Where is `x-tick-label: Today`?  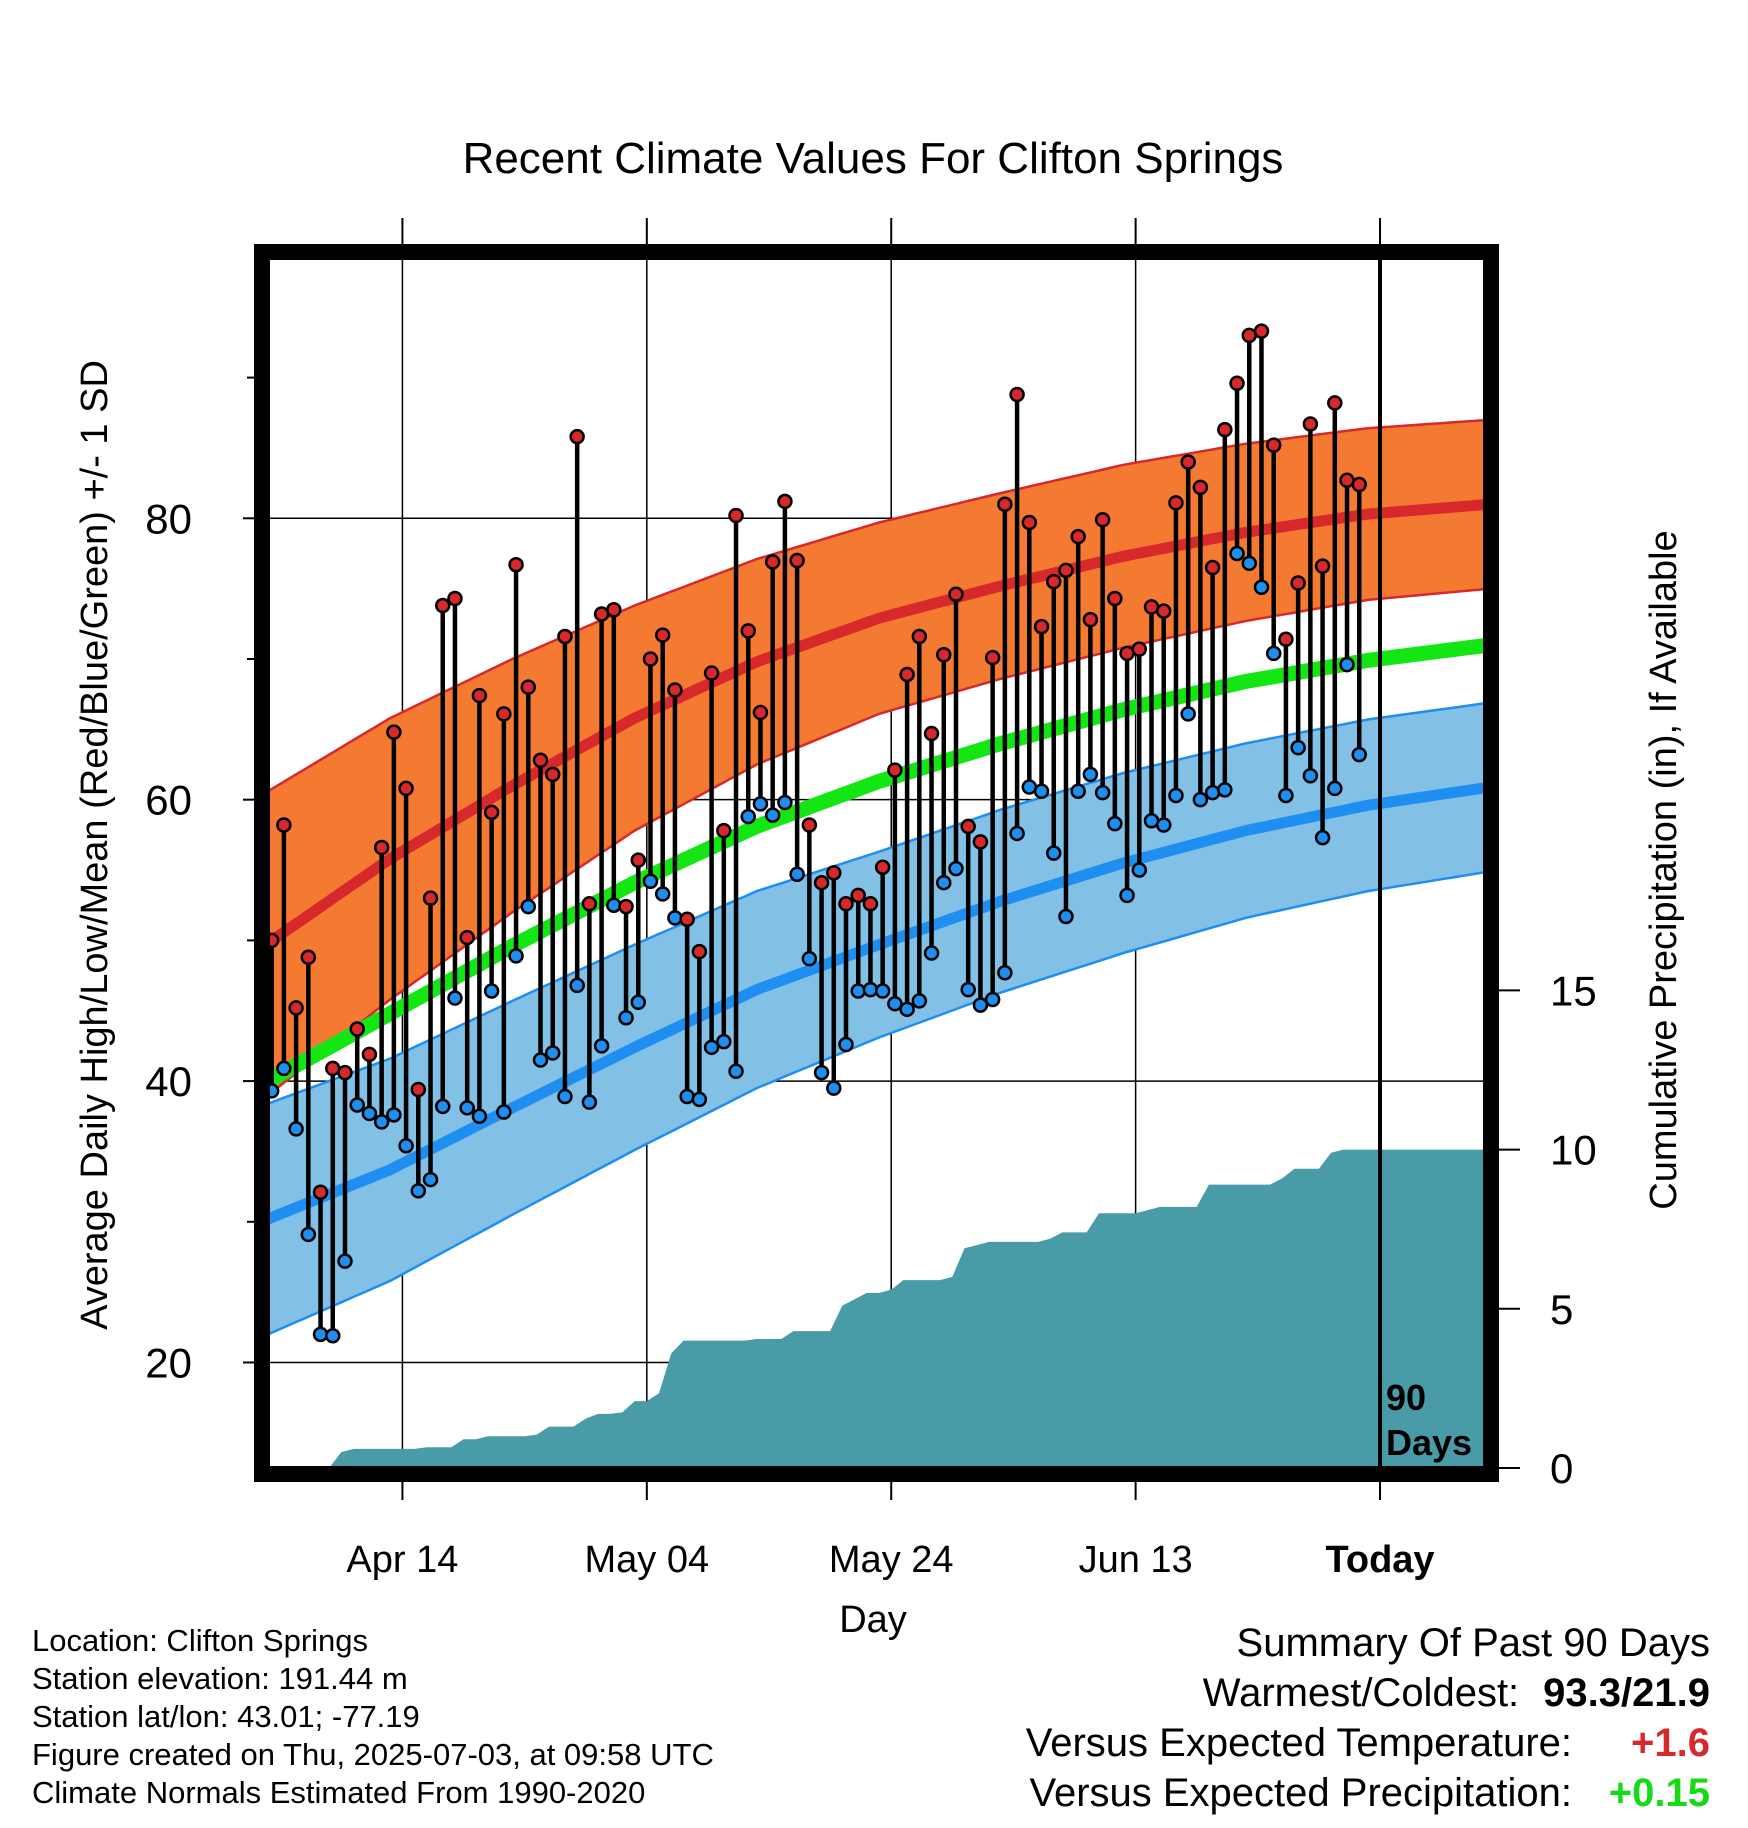 x-tick-label: Today is located at coordinates (1379, 1560).